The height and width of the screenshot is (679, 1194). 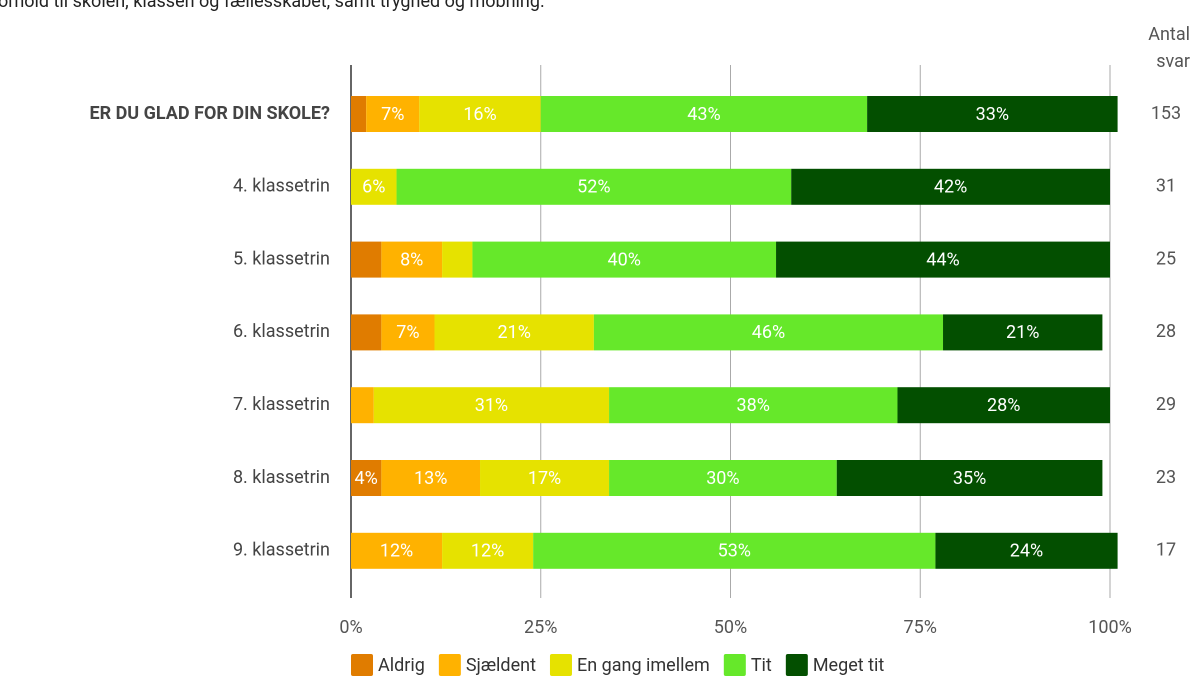 I want to click on data-label: 43%, so click(x=703, y=114).